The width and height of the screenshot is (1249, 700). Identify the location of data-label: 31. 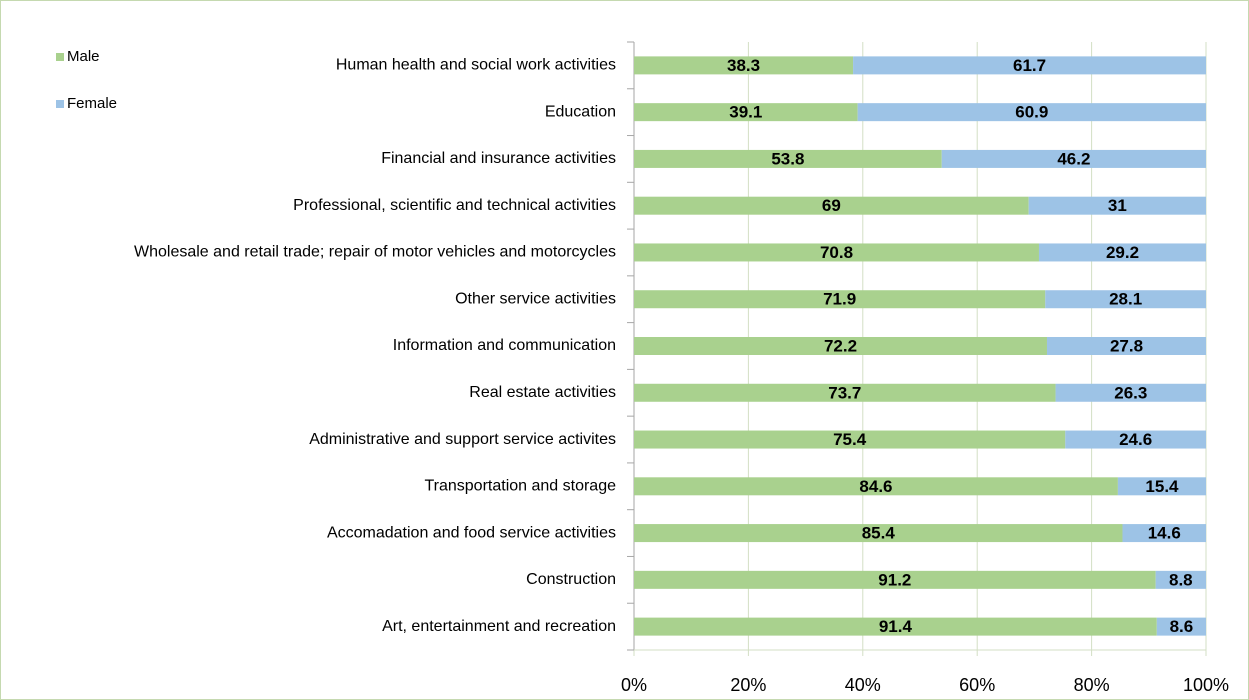
(1117, 205).